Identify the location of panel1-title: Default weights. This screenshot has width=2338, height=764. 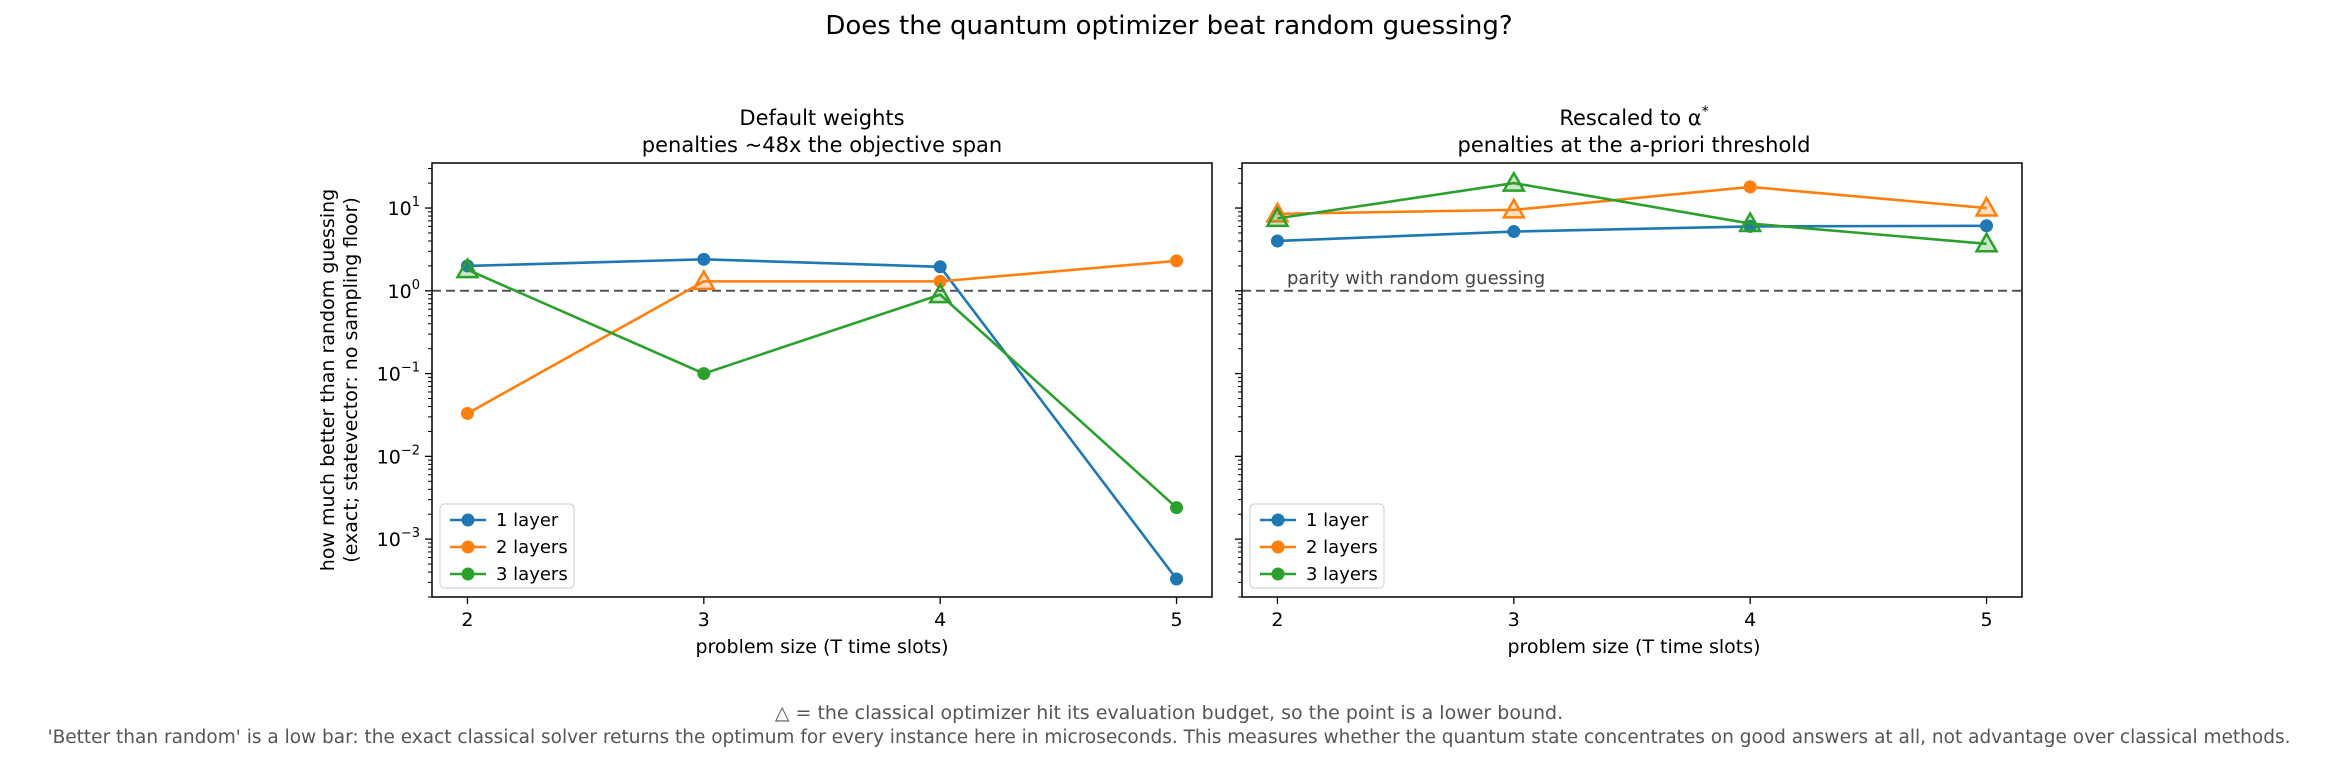
(821, 118).